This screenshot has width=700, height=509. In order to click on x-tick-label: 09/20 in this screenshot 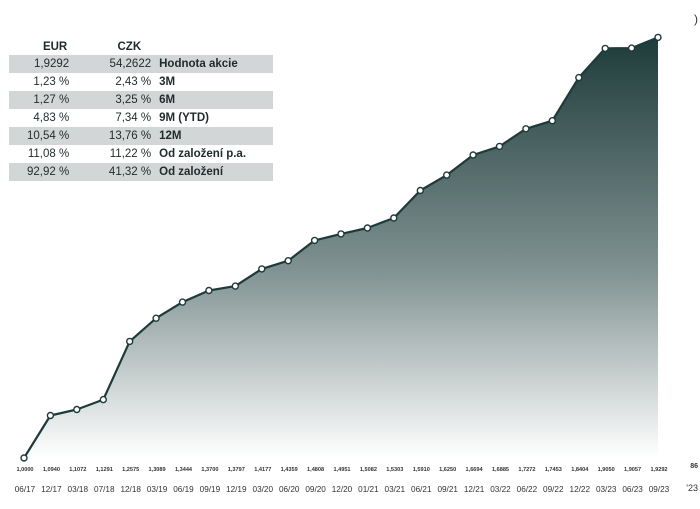, I will do `click(315, 489)`.